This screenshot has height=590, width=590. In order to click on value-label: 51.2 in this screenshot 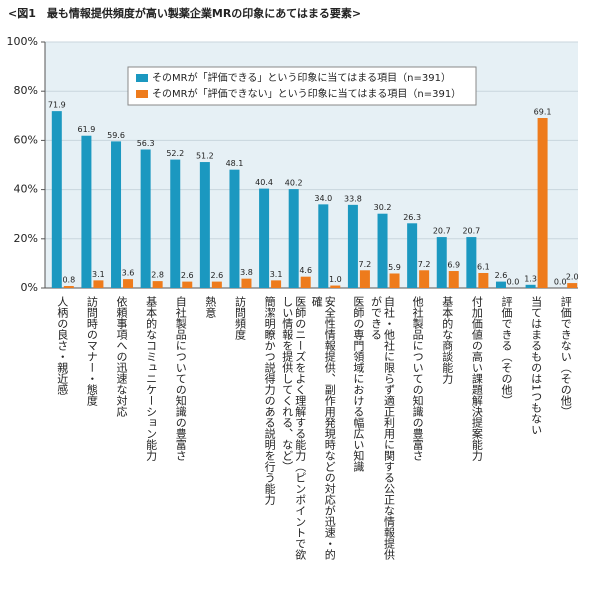, I will do `click(205, 156)`.